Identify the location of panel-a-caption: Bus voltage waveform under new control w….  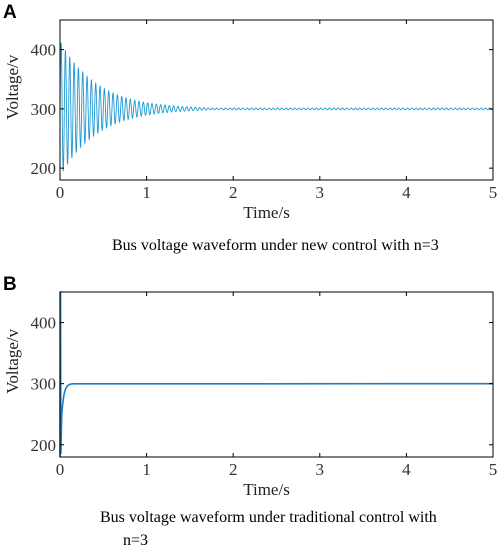
(275, 245).